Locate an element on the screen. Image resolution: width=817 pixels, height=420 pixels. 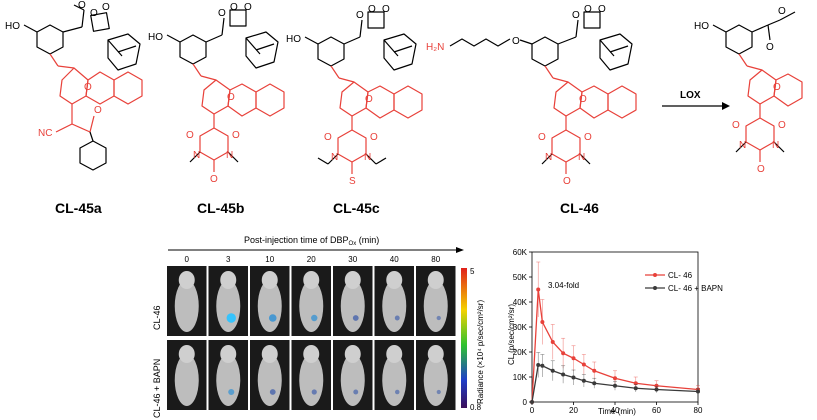
x-axis-label: Time (min) is located at coordinates (617, 411).